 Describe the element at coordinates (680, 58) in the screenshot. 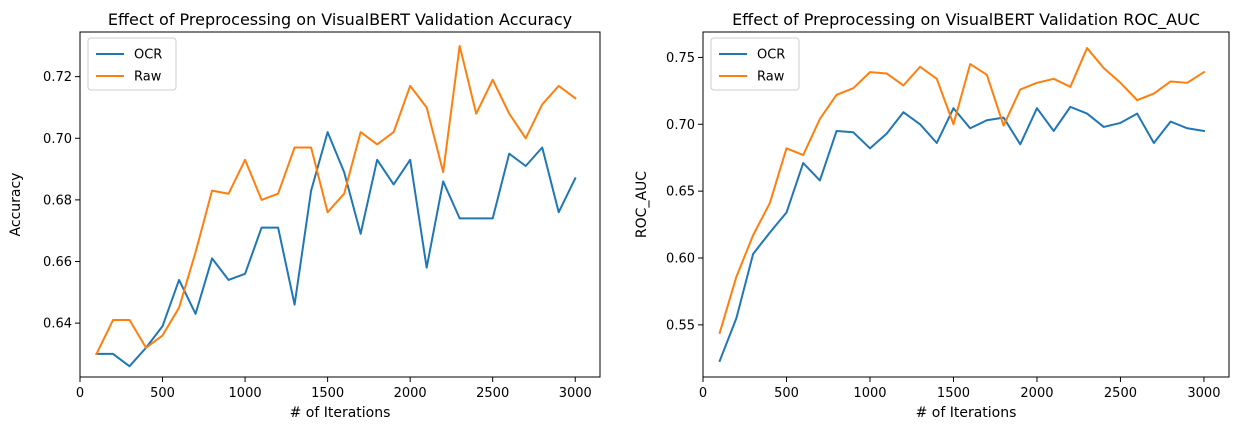

I see `y-tick-label: 0.75` at that location.